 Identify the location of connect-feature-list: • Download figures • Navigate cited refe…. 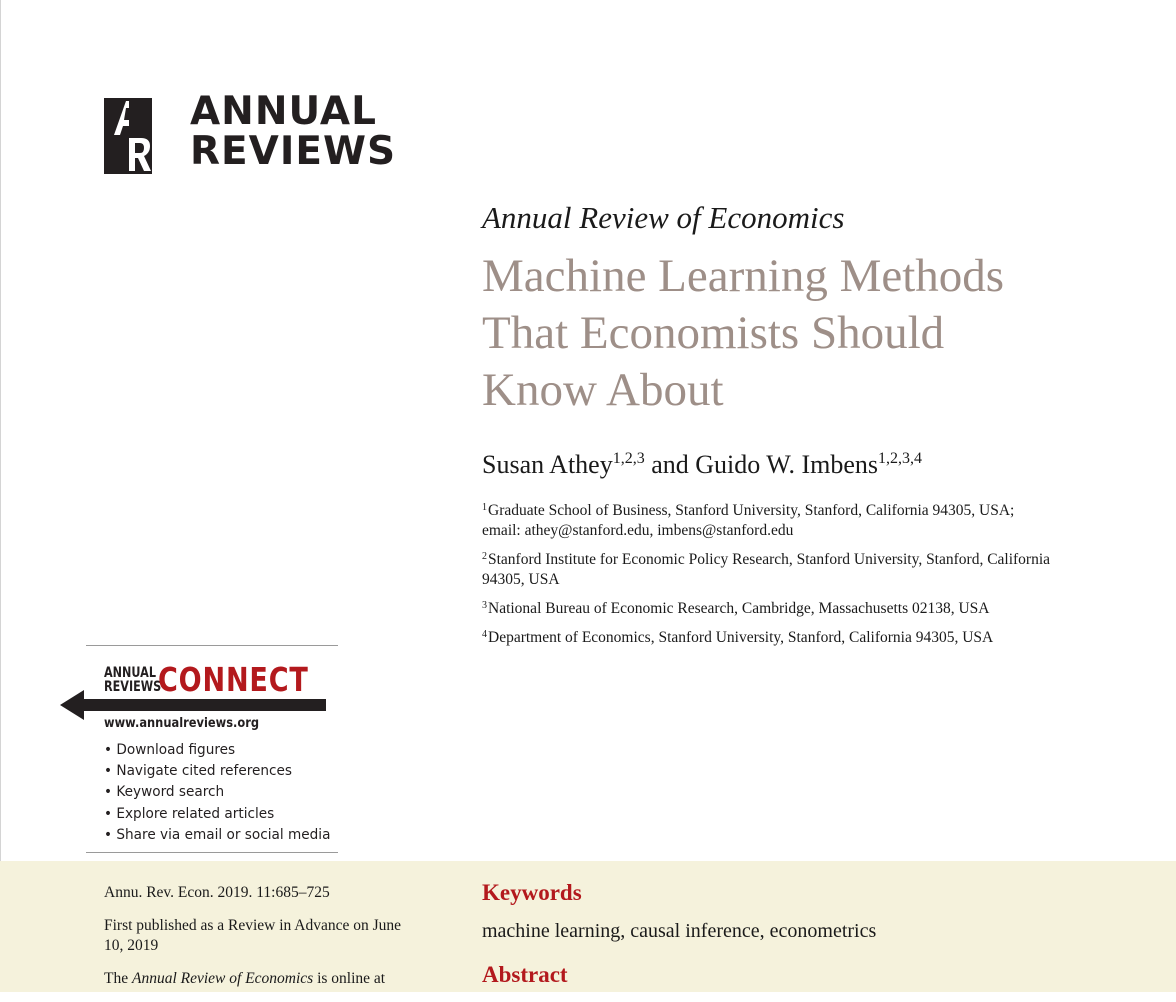
(224, 793).